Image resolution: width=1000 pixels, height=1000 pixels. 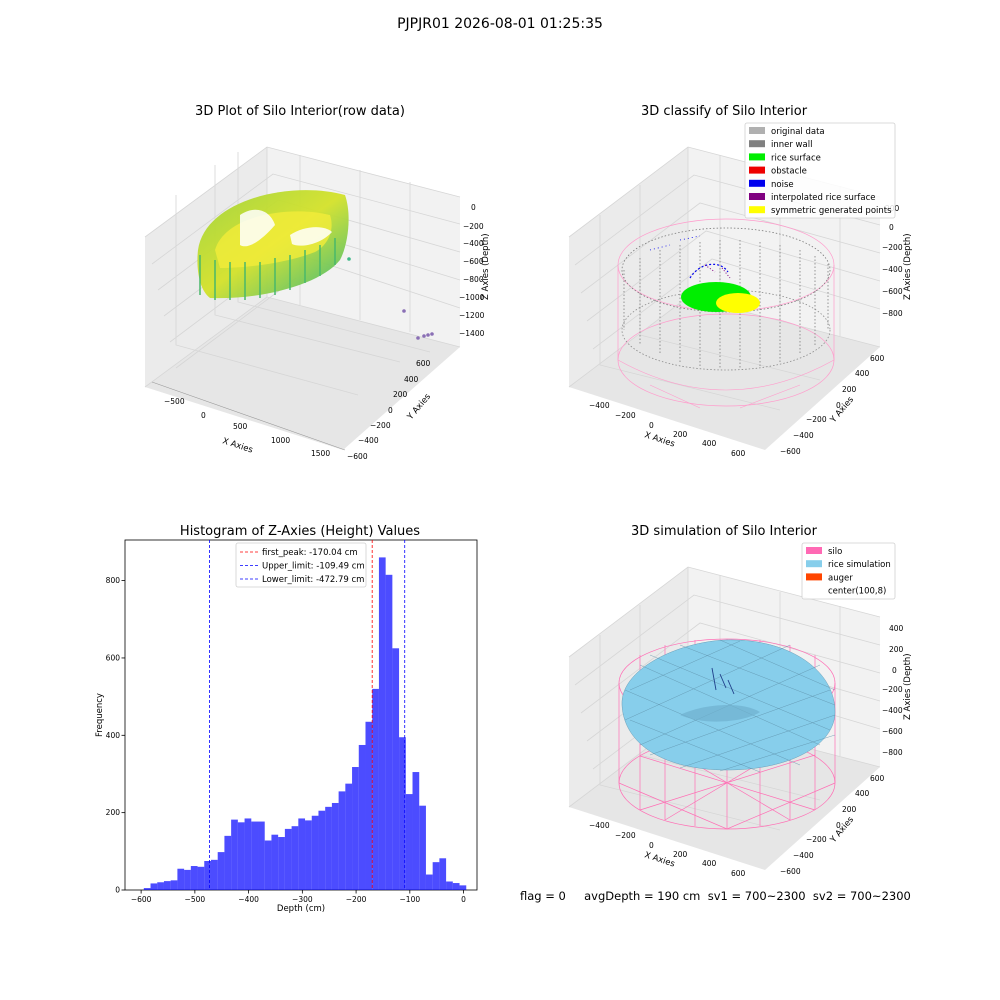 What do you see at coordinates (625, 835) in the screenshot?
I see `simulation-x-tick: −200` at bounding box center [625, 835].